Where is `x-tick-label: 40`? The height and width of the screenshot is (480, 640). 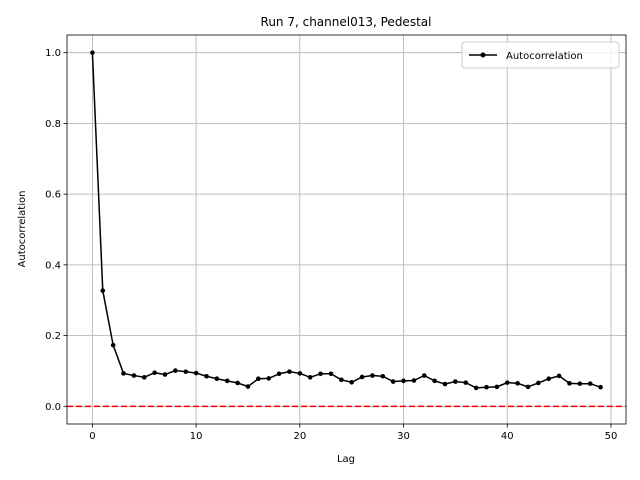
x-tick-label: 40 is located at coordinates (507, 436).